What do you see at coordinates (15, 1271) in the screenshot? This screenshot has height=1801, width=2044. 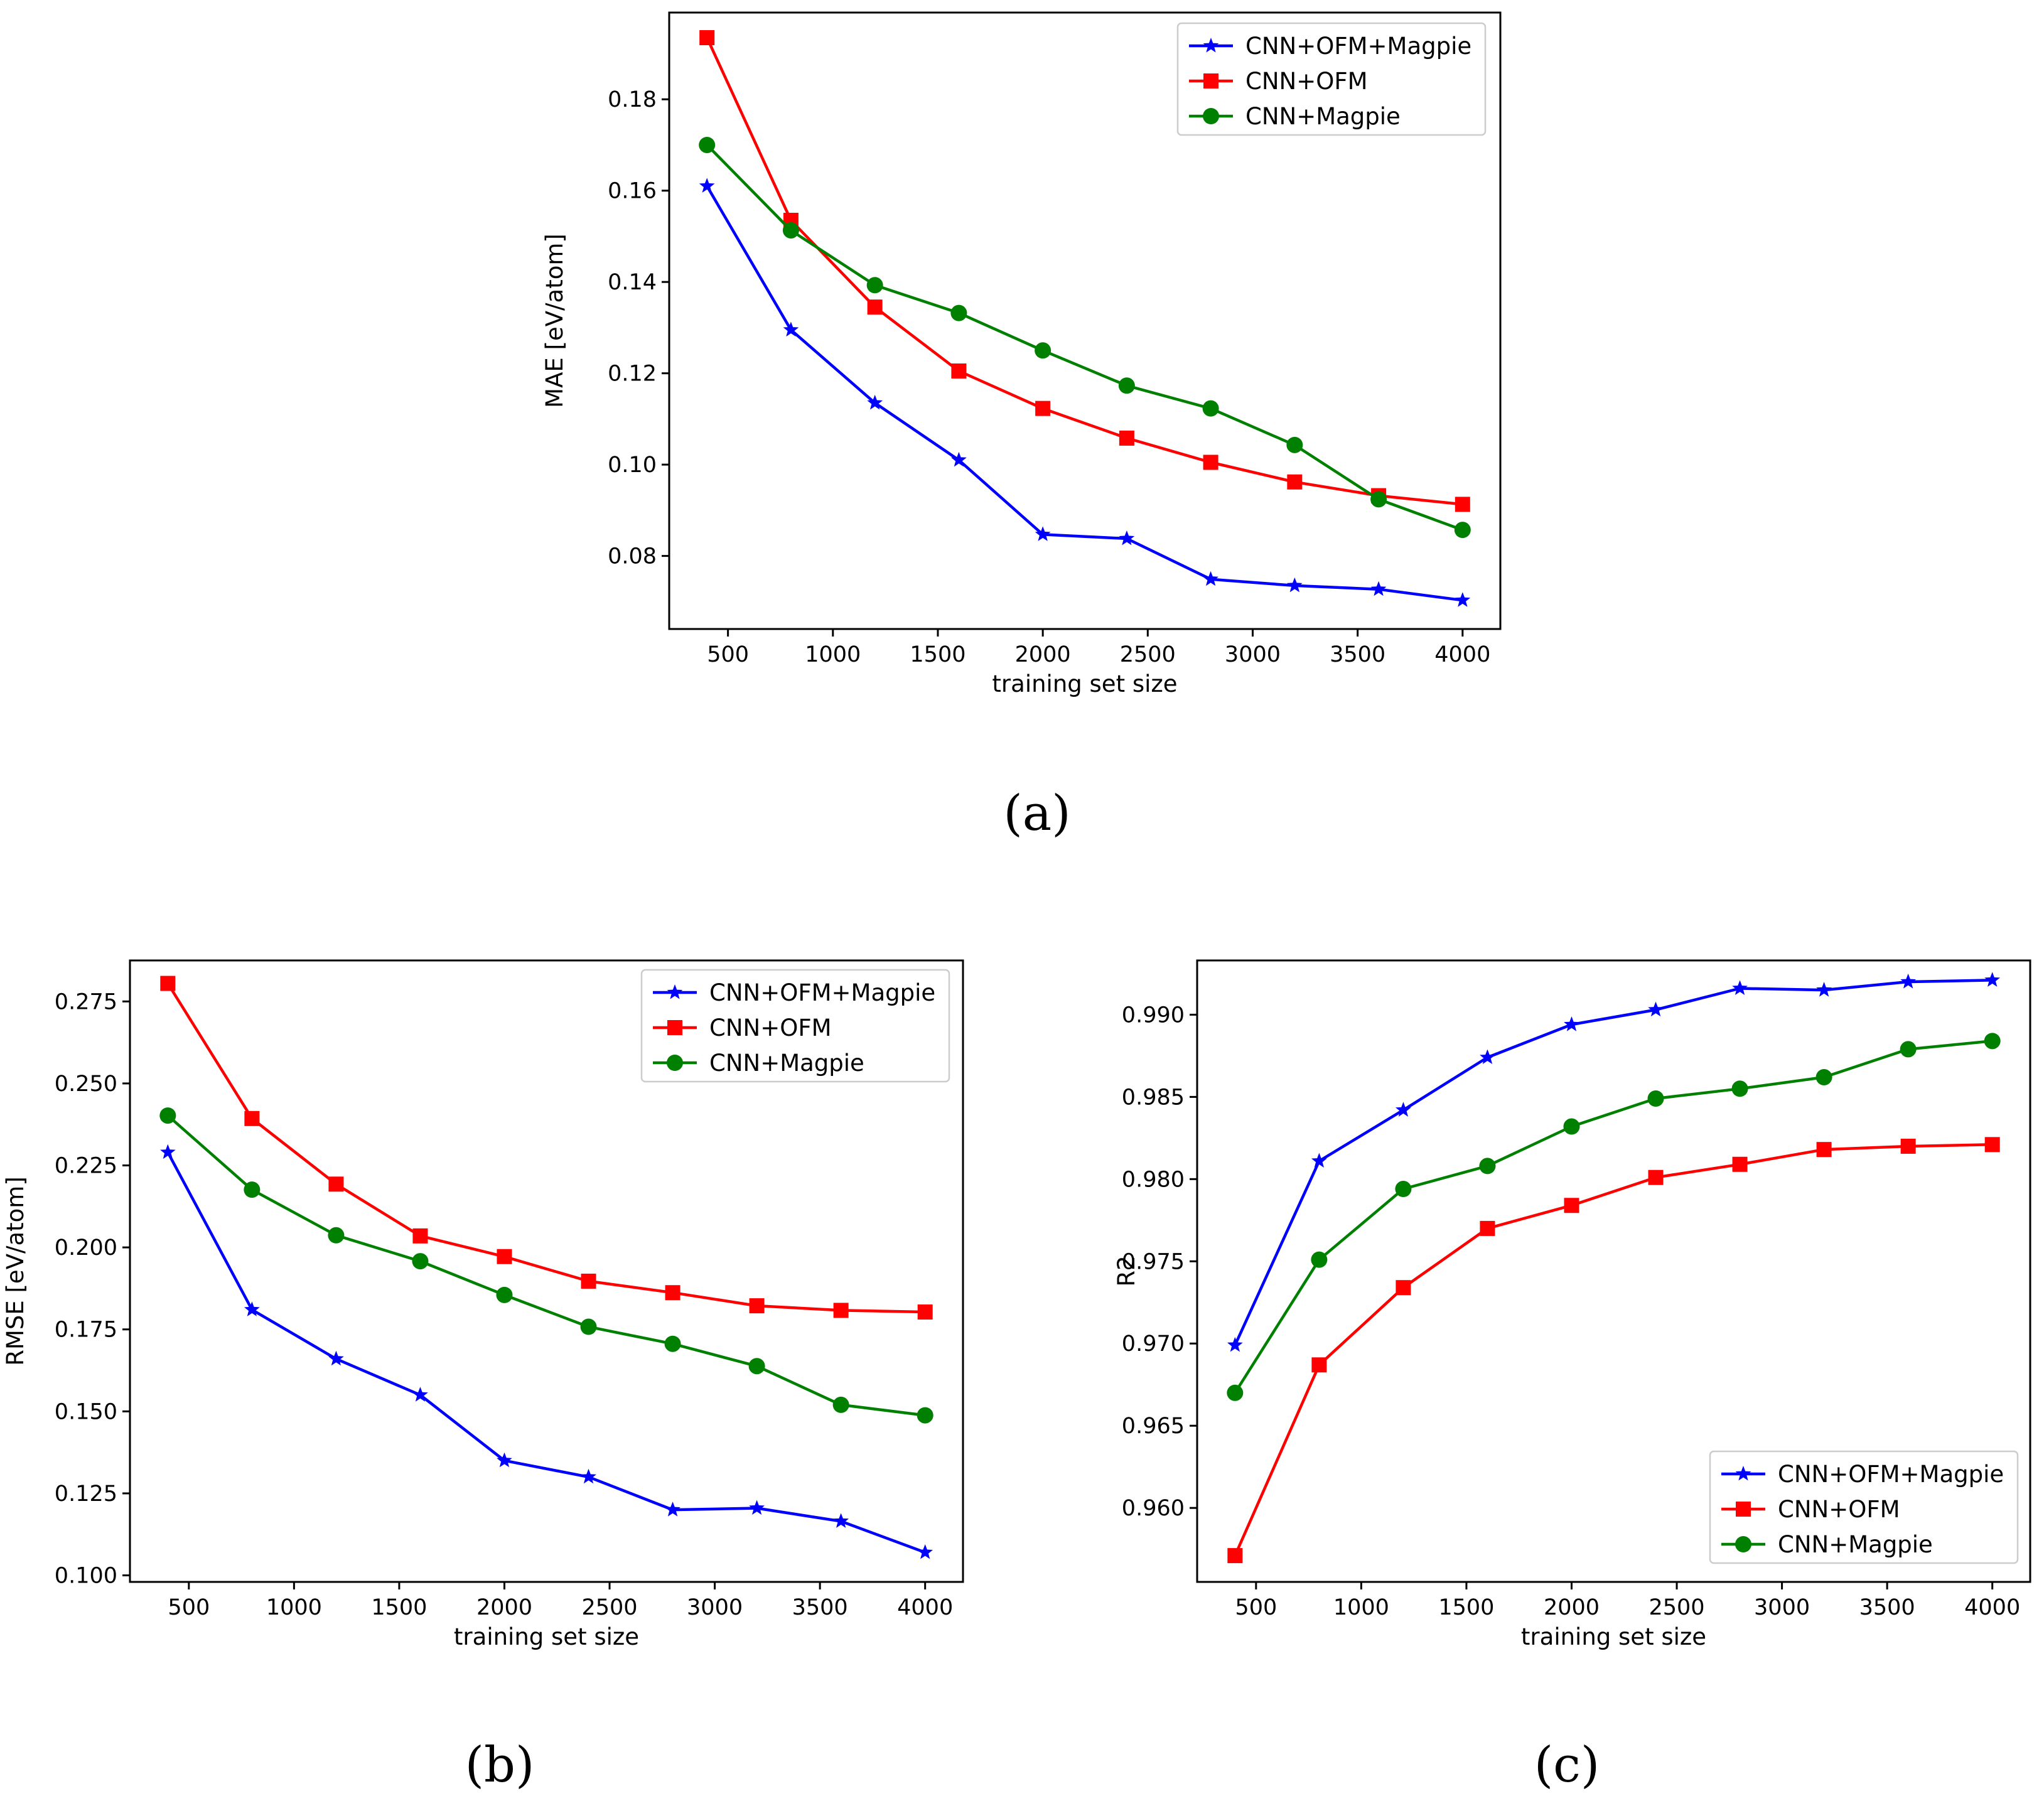 I see `y-axis-label: RMSE [eV/atom]` at bounding box center [15, 1271].